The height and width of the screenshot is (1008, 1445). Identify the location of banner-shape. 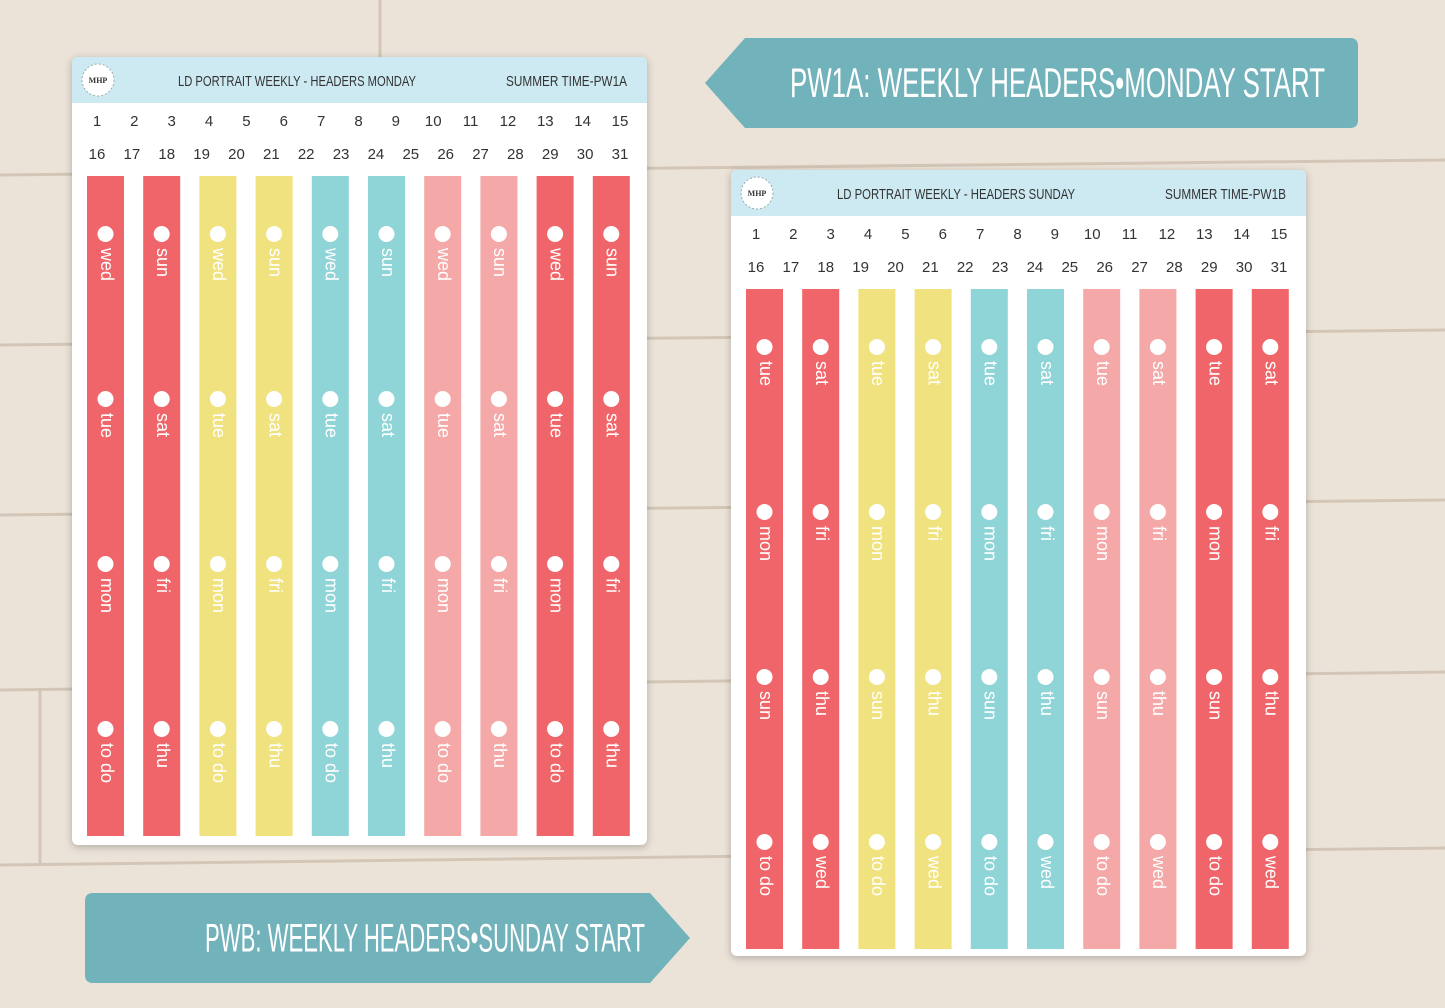
(387, 938).